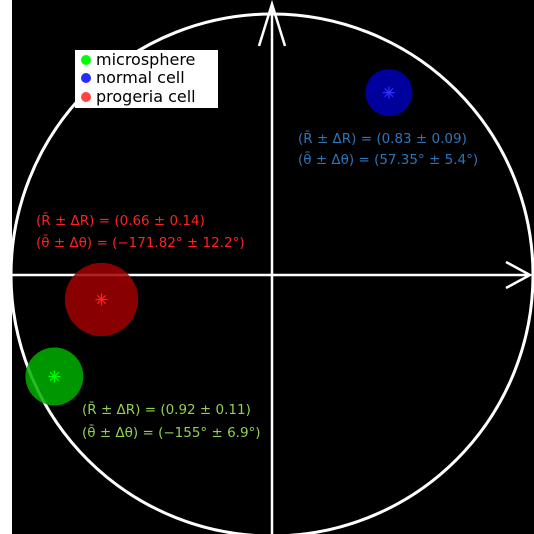  I want to click on microsphere-mean-marker, so click(54, 376).